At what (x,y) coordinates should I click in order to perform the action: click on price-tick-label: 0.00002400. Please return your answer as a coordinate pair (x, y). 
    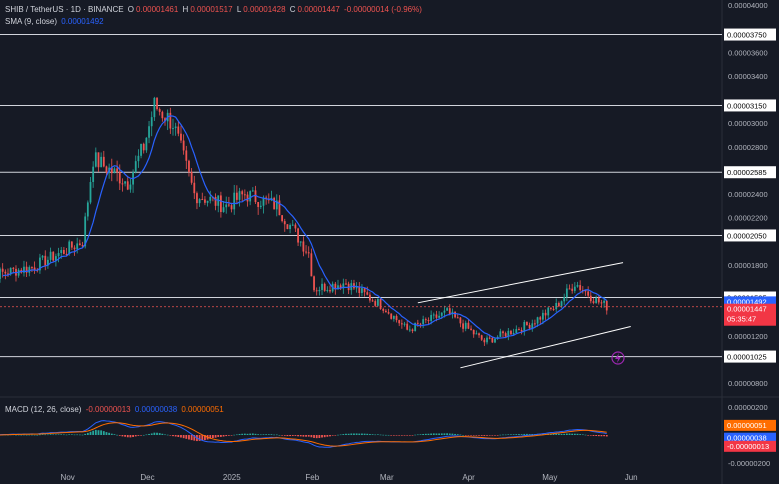
    Looking at the image, I should click on (748, 194).